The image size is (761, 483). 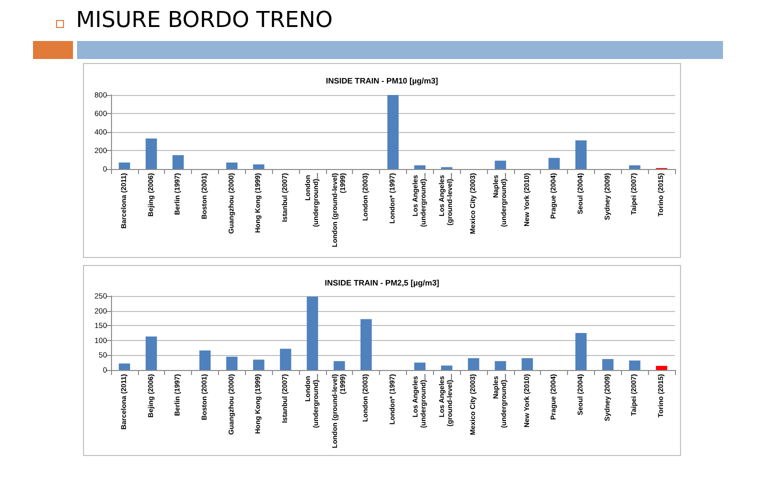 I want to click on chart-title: INSIDE TRAIN - PM2,5 [µg/m3], so click(x=382, y=283).